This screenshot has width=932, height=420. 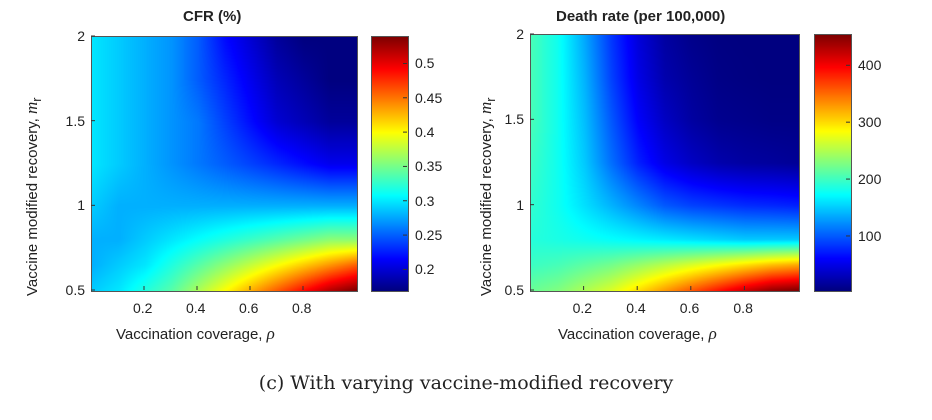 I want to click on death-rate-xlabel-text: Vaccination coverage,, so click(x=631, y=334).